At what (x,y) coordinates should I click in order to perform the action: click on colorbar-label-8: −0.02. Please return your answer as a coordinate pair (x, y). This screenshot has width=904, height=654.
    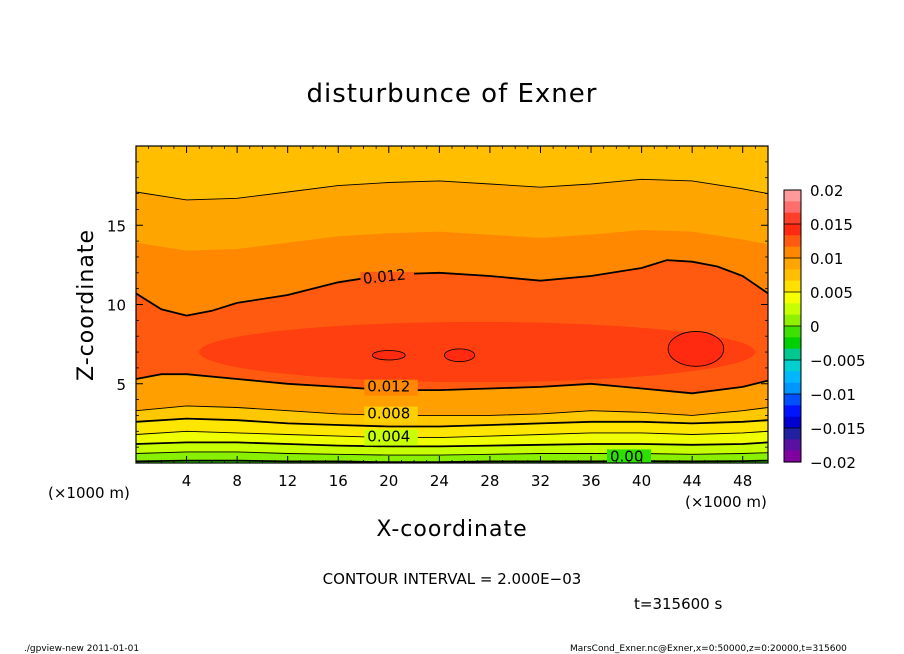
    Looking at the image, I should click on (833, 463).